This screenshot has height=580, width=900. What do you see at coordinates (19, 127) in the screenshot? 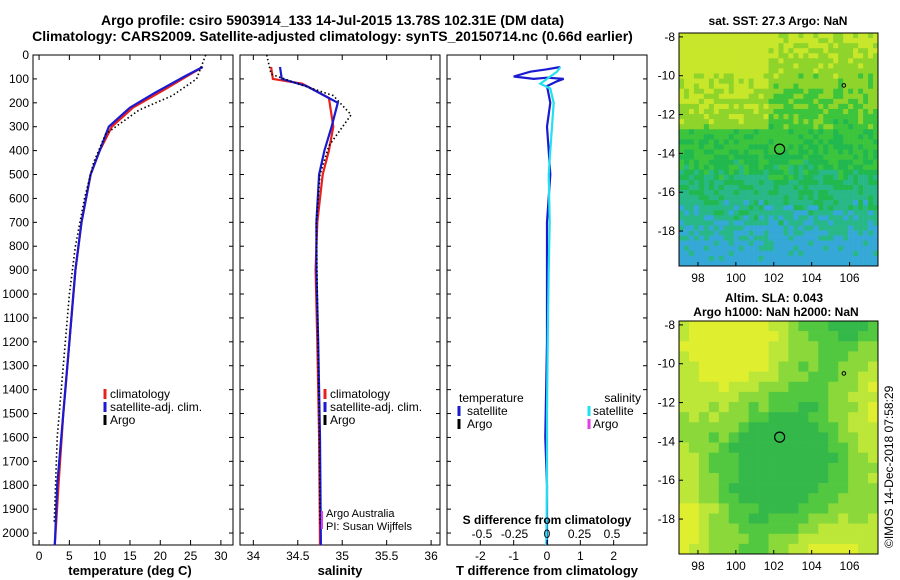
I see `y-tick-label: 300` at bounding box center [19, 127].